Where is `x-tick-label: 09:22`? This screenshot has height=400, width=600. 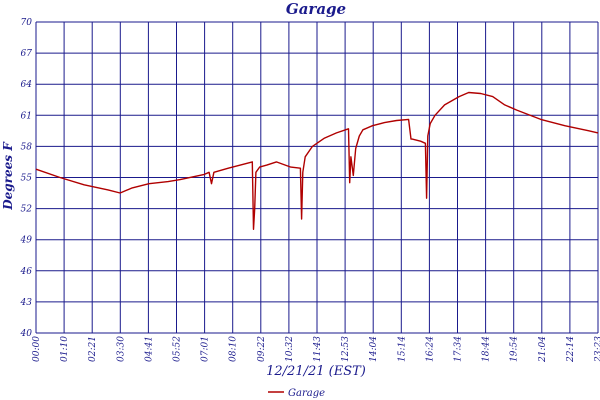 x-tick-label: 09:22 is located at coordinates (262, 349).